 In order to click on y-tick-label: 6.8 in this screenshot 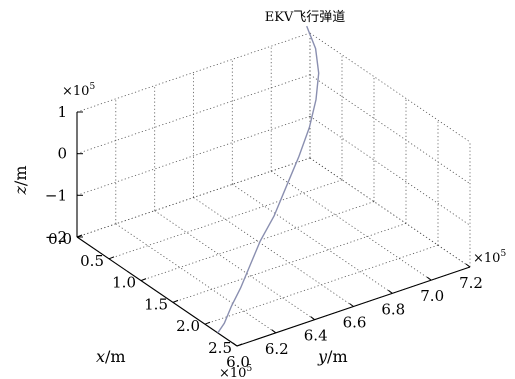, I will do `click(393, 309)`.